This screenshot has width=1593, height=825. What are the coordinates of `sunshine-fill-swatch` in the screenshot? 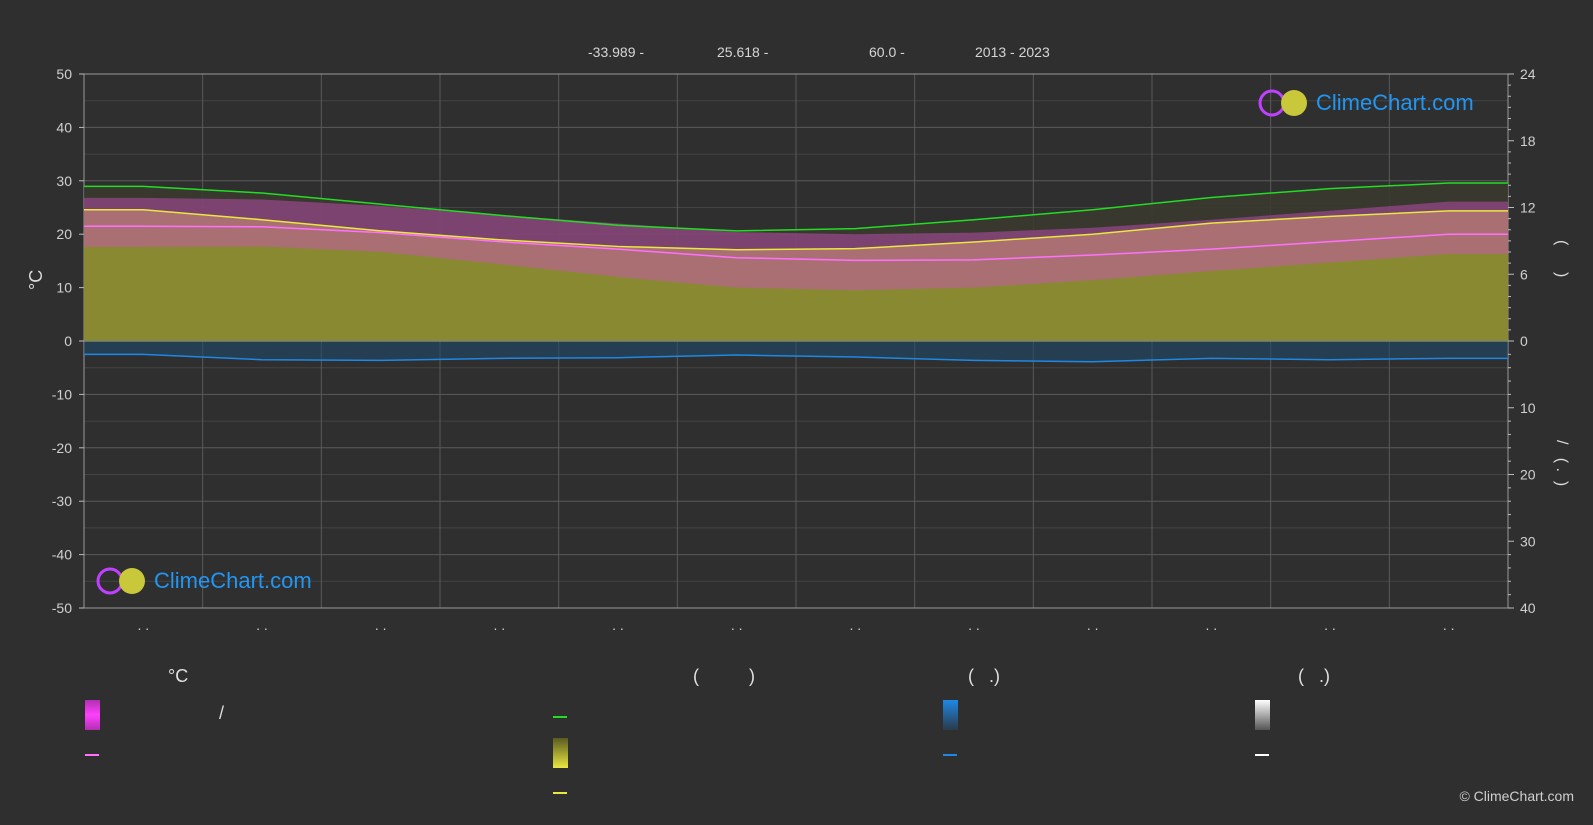 It's located at (560, 753).